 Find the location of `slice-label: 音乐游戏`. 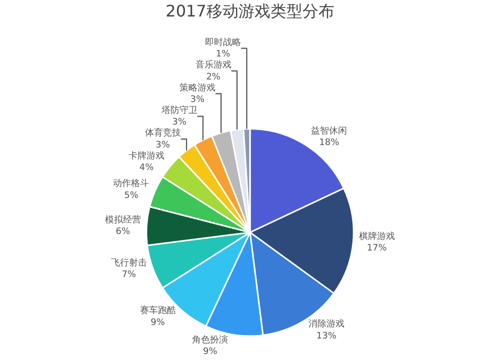

slice-label: 音乐游戏 is located at coordinates (213, 65).